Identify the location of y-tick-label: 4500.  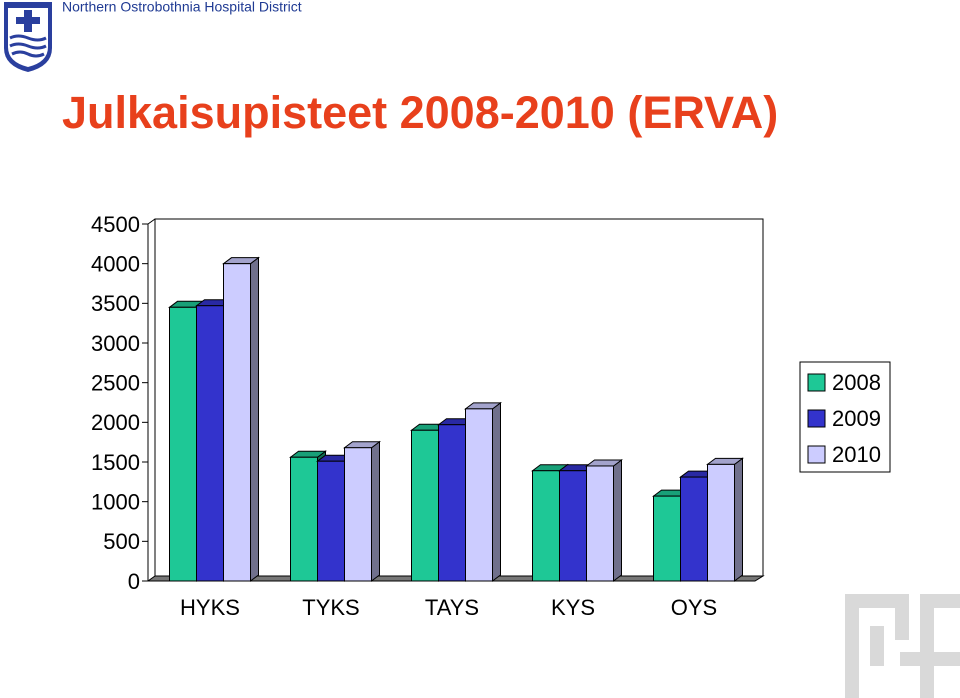
(115, 224).